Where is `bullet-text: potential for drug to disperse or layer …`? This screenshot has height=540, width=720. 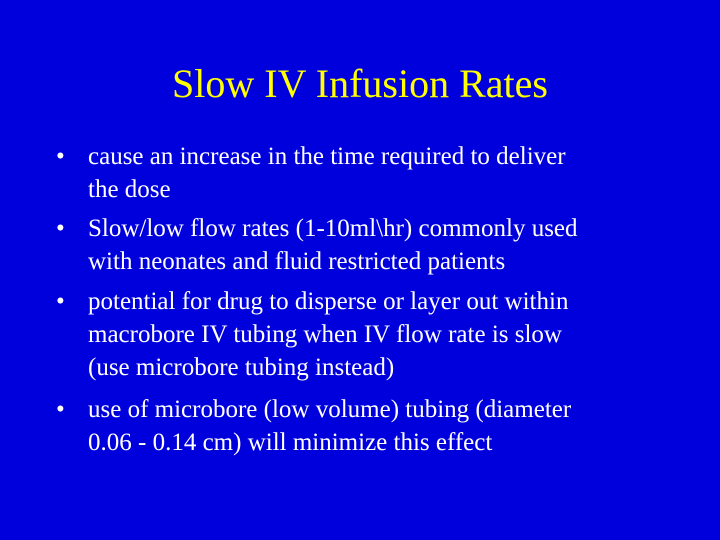
bullet-text: potential for drug to disperse or layer … is located at coordinates (328, 301).